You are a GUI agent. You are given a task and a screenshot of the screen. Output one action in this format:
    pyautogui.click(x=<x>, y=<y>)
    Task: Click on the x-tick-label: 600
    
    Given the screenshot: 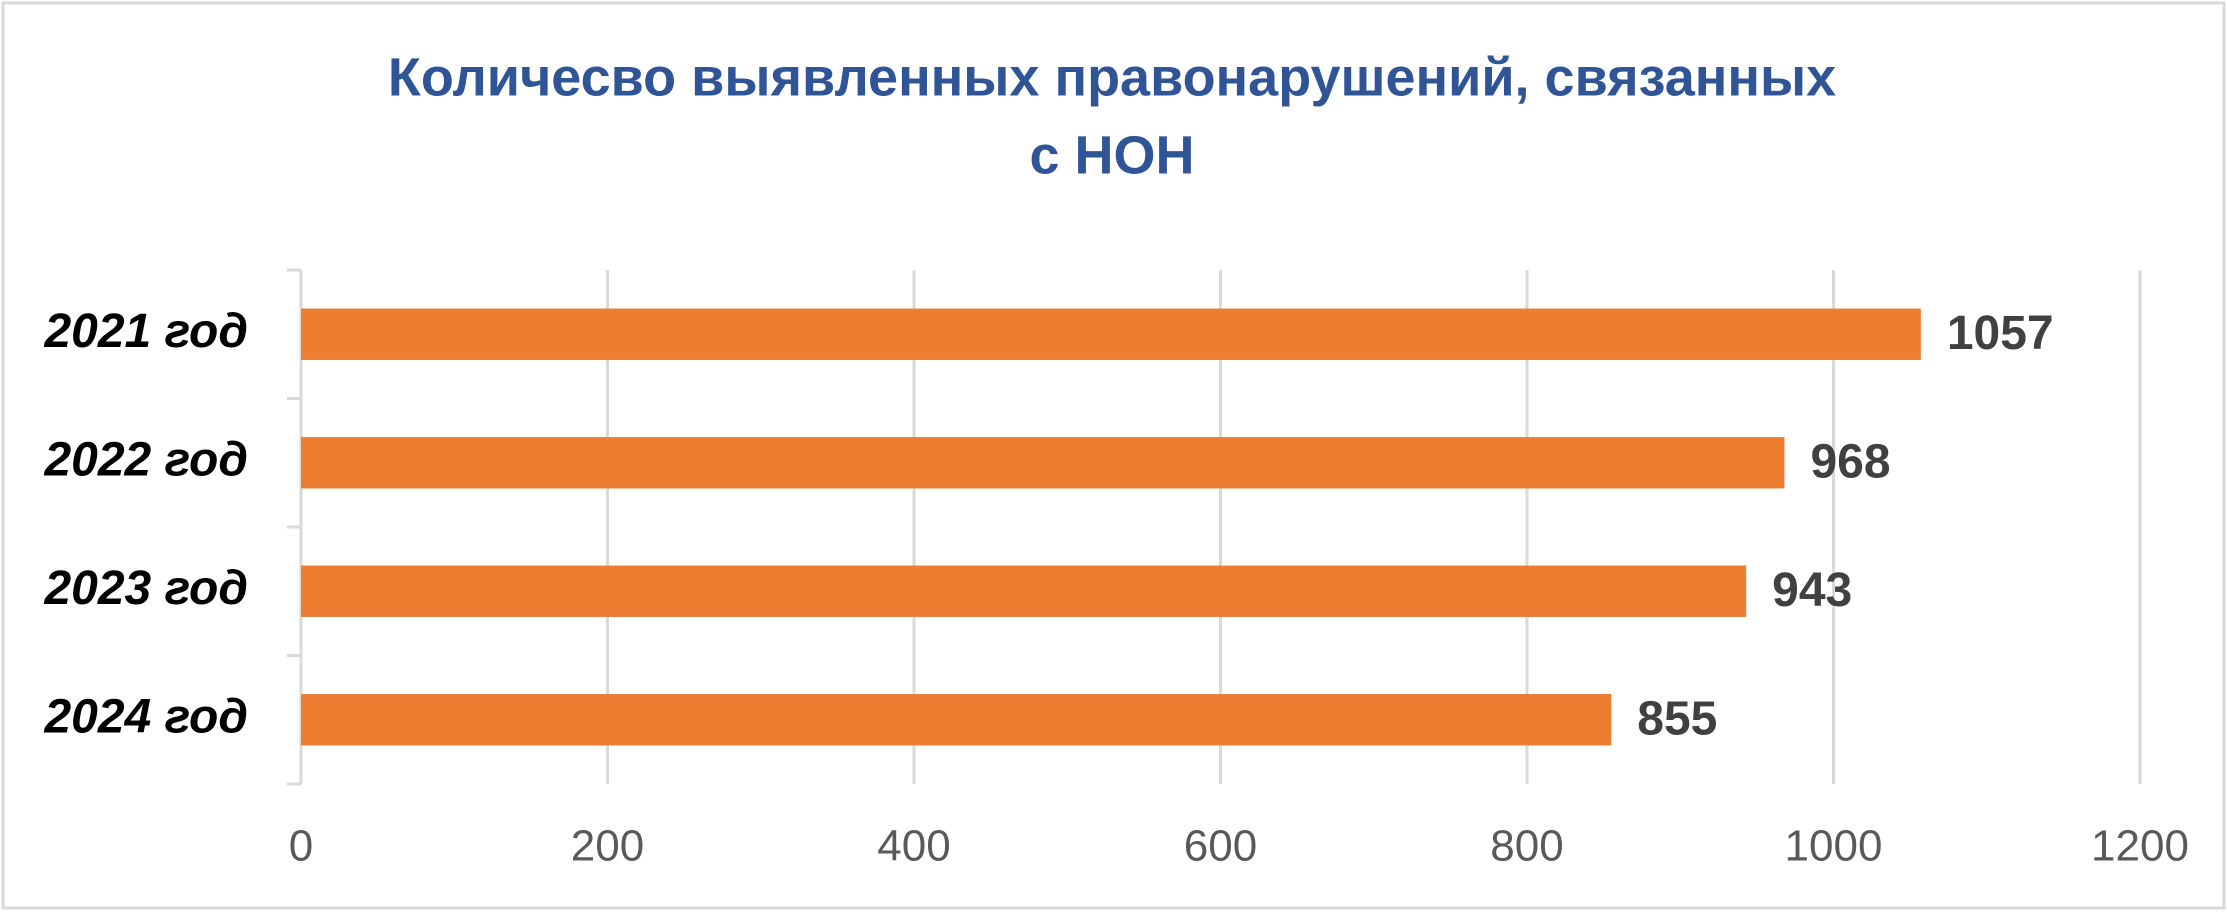 What is the action you would take?
    pyautogui.click(x=1220, y=846)
    